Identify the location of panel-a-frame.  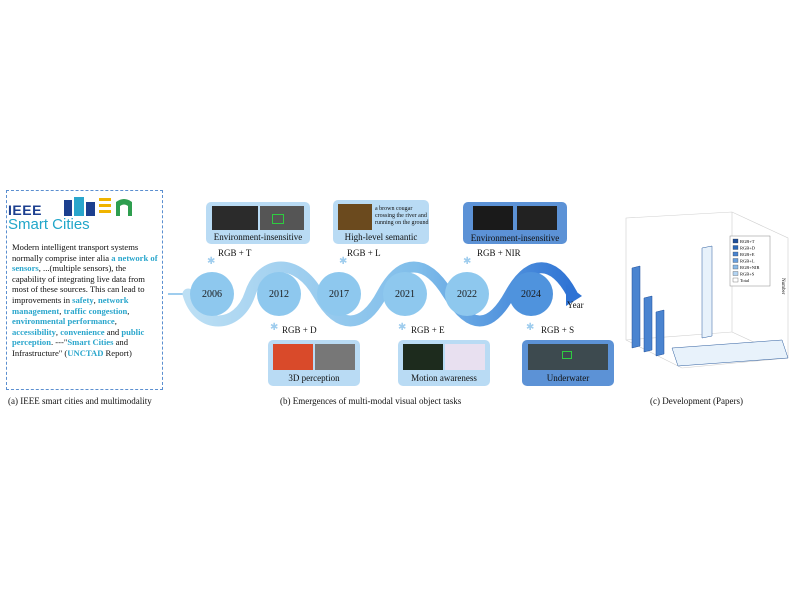
(84, 290).